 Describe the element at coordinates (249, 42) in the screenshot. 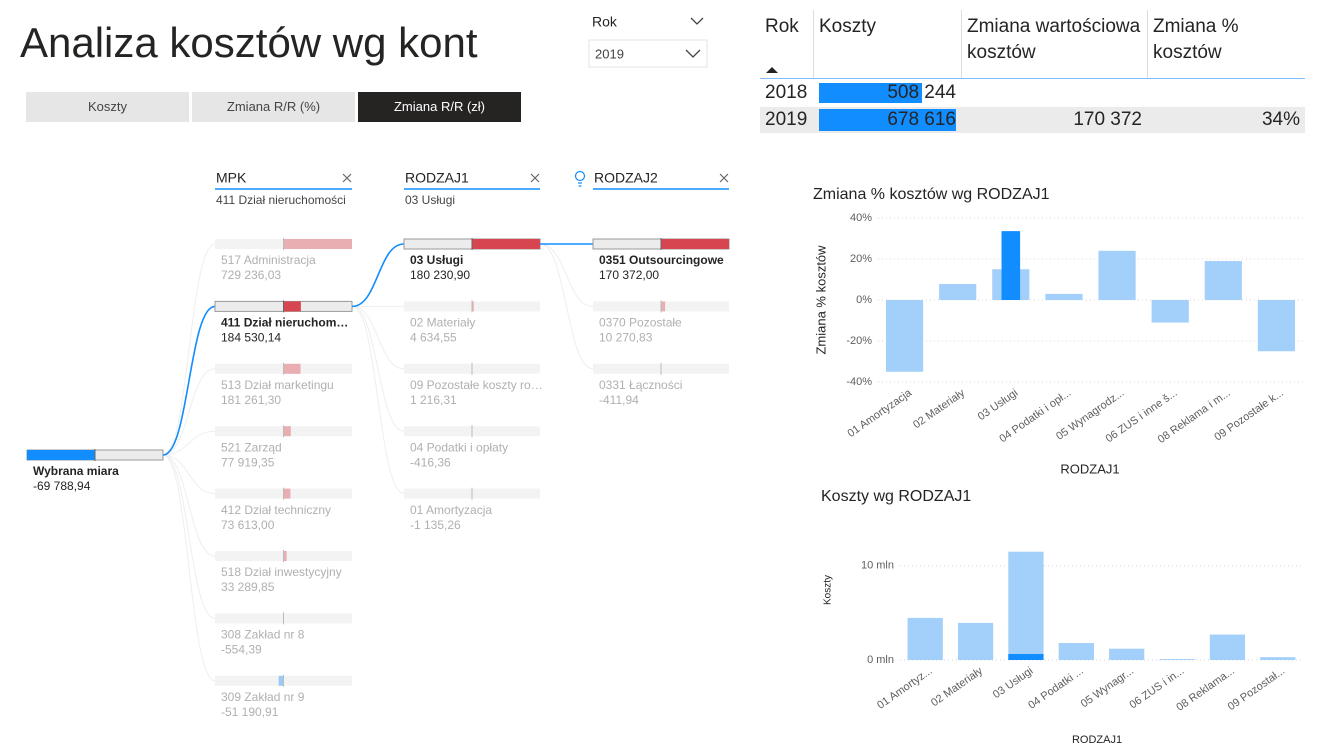

I see `report-title: Analiza kosztów wg kont` at that location.